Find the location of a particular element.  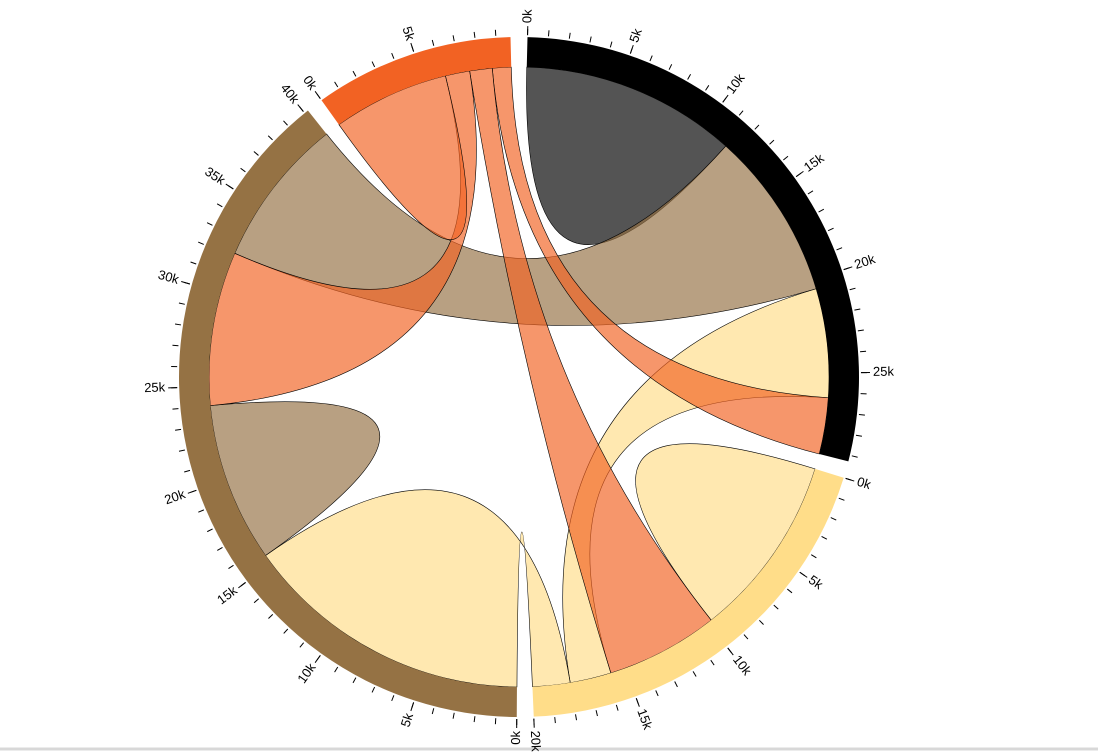

tick-label: 40k is located at coordinates (290, 94).